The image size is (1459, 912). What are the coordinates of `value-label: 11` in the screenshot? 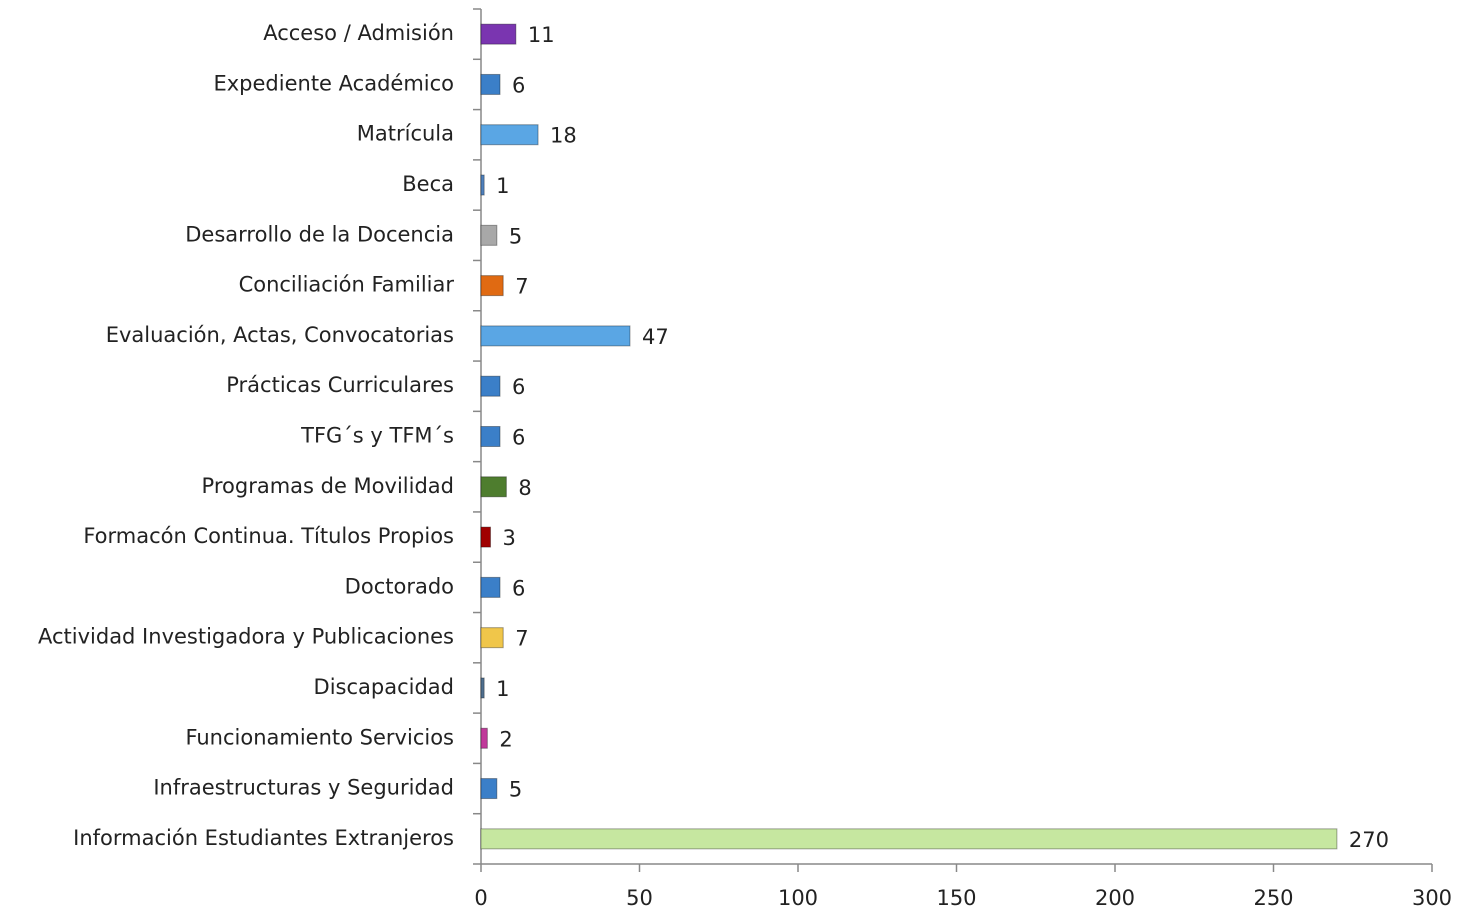 It's located at (541, 35).